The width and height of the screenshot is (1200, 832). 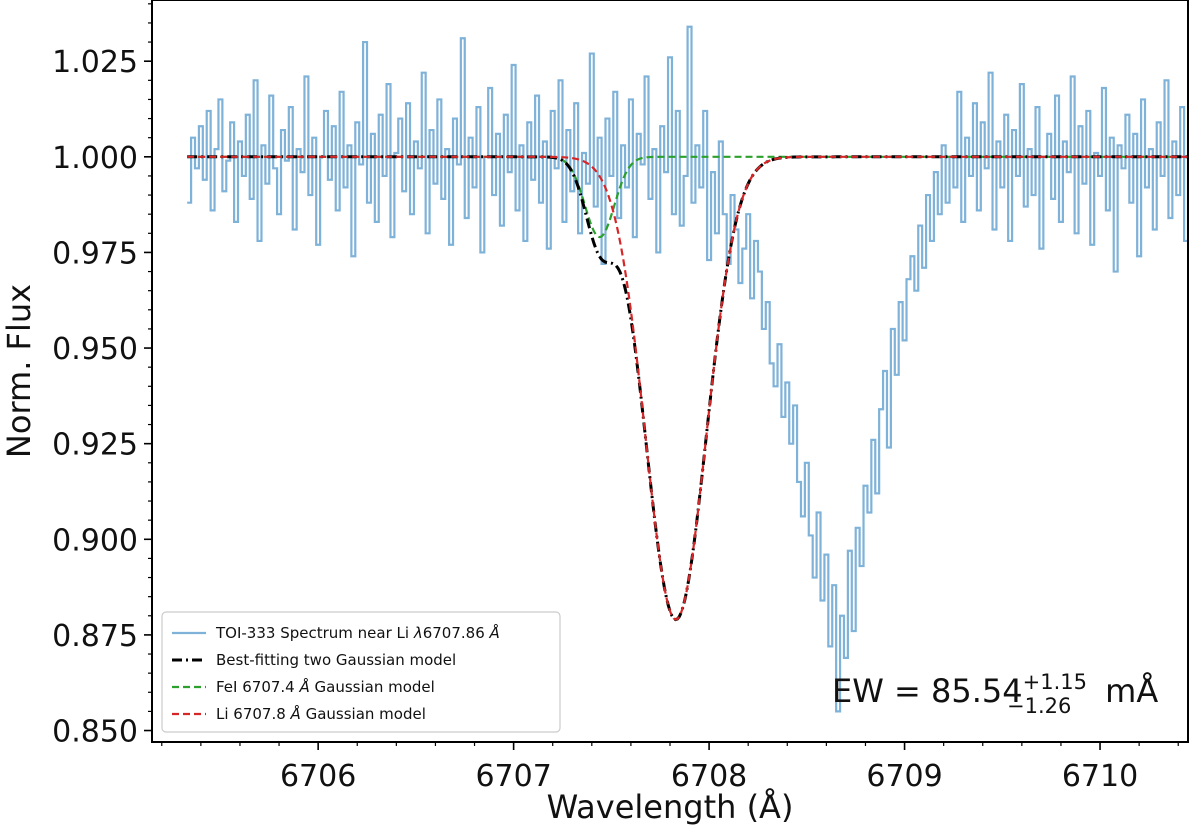 I want to click on y-tick-label: 1.000, so click(x=95, y=158).